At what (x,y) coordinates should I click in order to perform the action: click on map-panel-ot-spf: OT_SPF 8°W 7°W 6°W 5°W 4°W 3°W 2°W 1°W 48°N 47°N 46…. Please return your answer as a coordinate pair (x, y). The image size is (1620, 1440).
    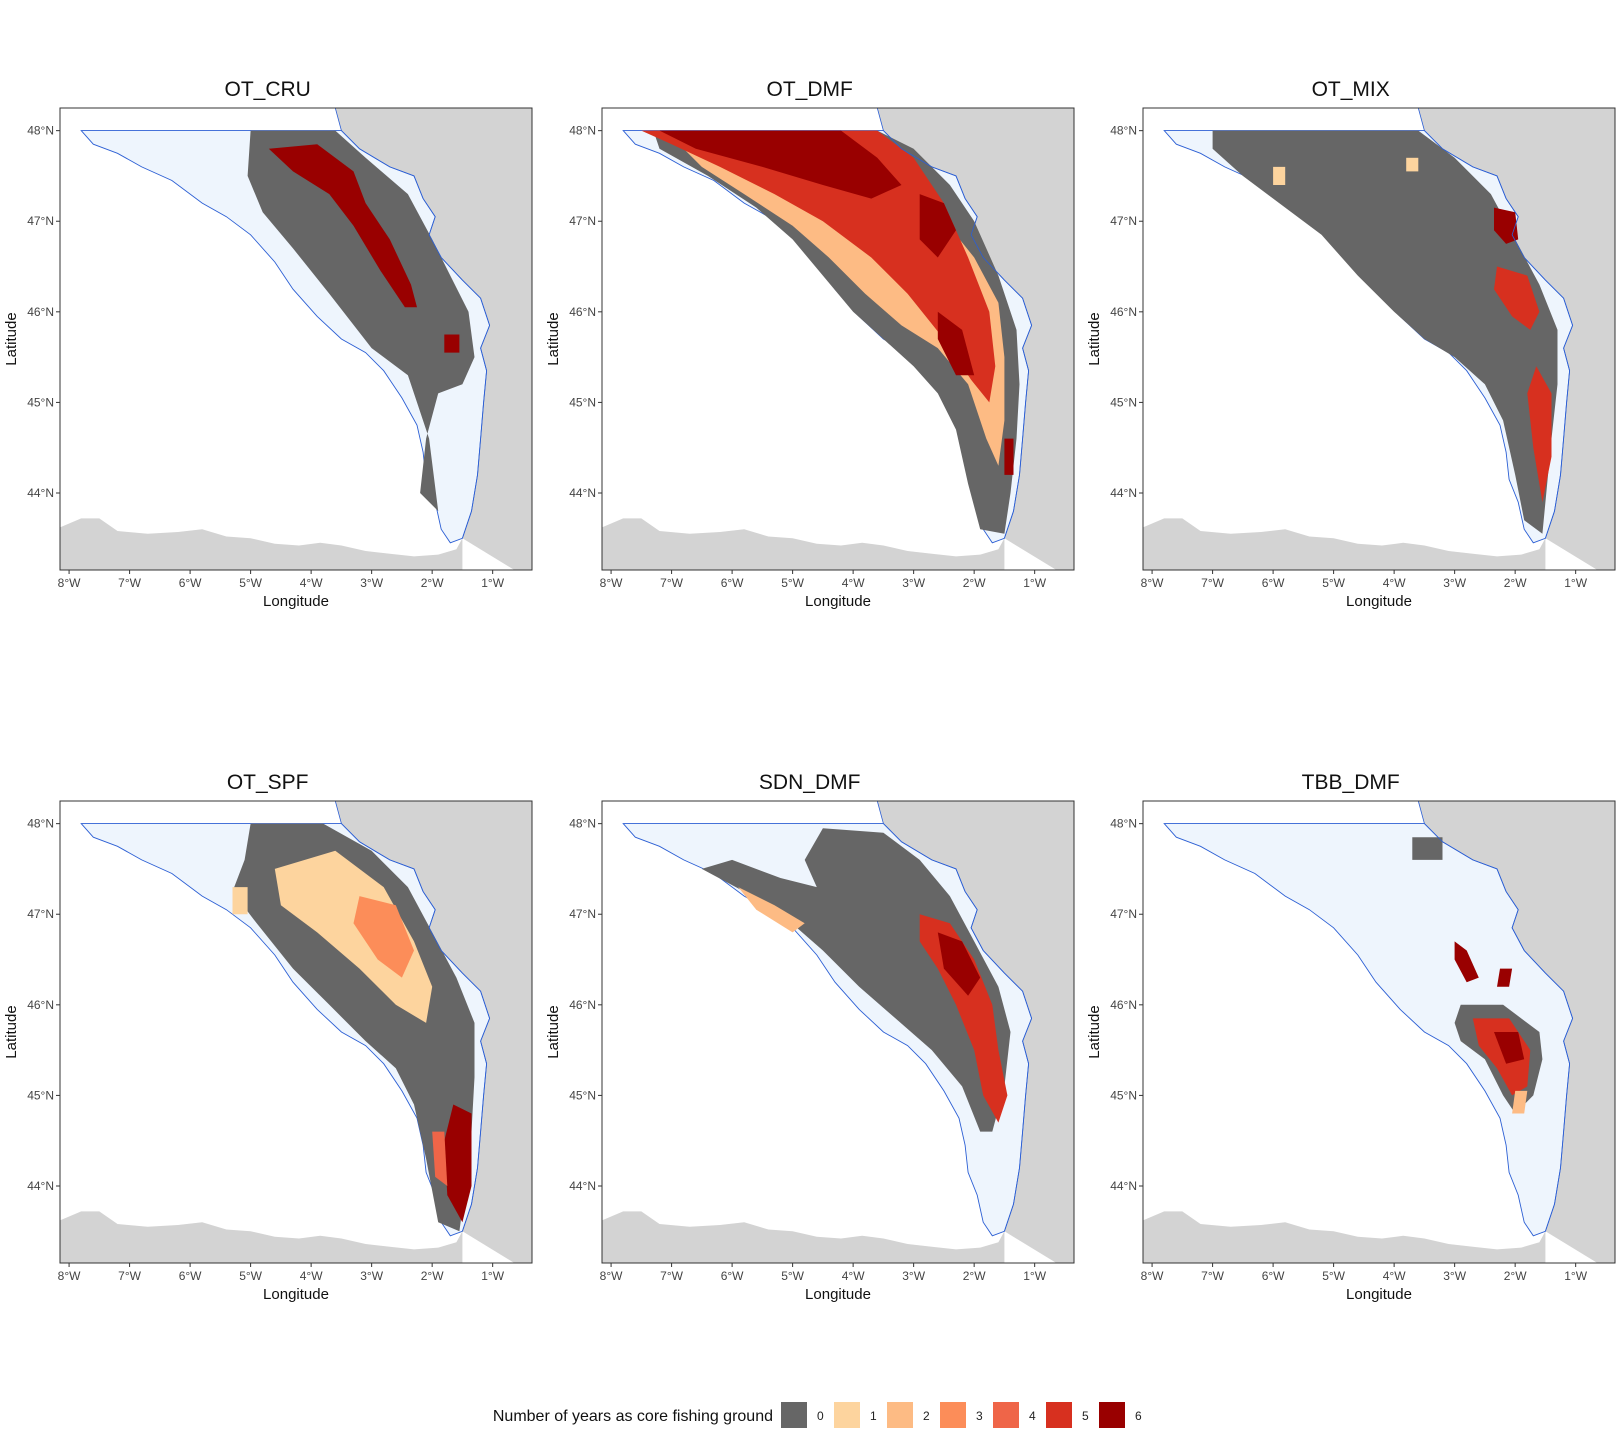
    Looking at the image, I should click on (268, 1037).